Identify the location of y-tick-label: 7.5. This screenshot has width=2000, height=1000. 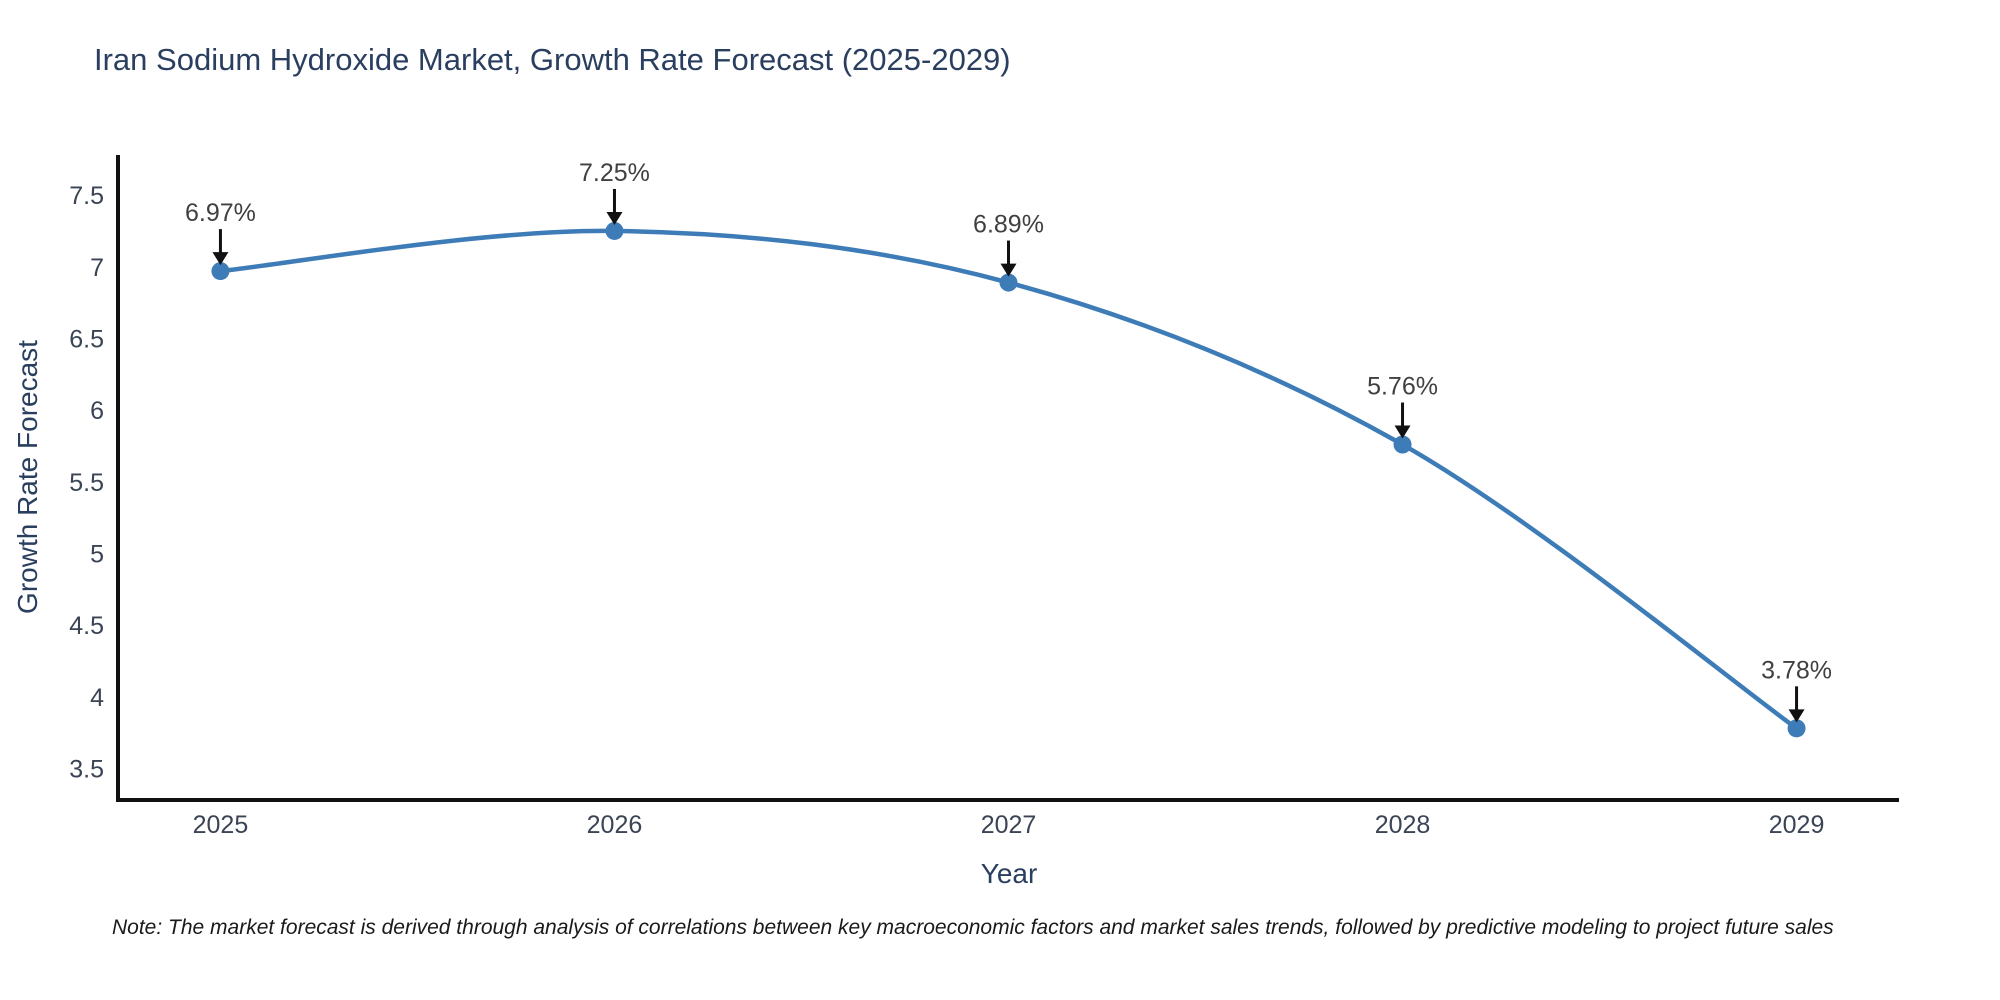
(86, 196).